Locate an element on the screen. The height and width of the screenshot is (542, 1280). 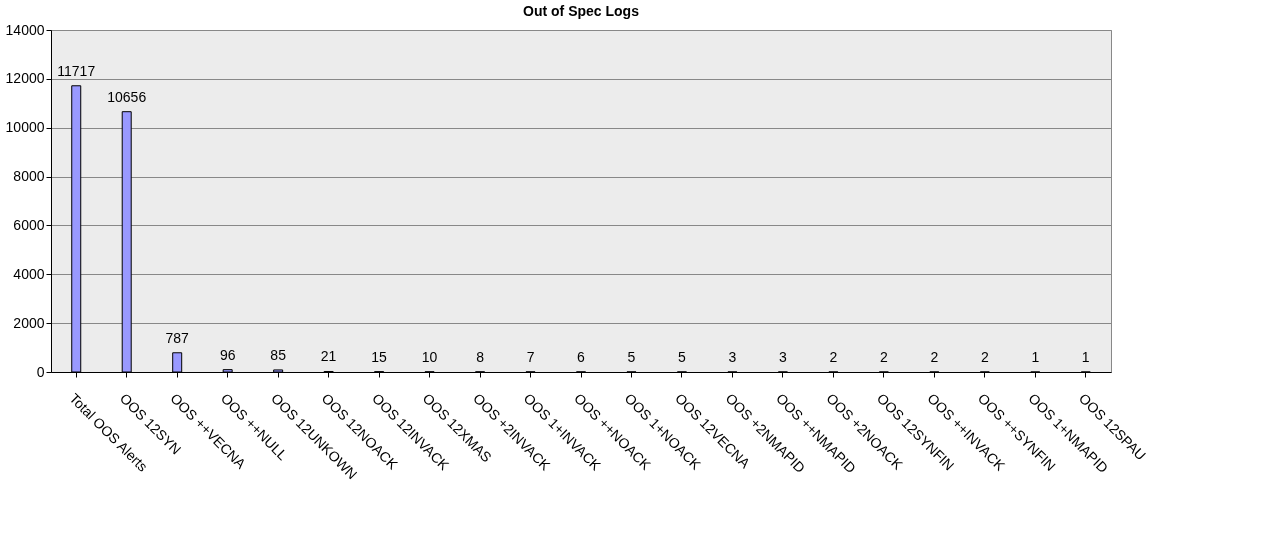
data-label: 85 is located at coordinates (278, 354).